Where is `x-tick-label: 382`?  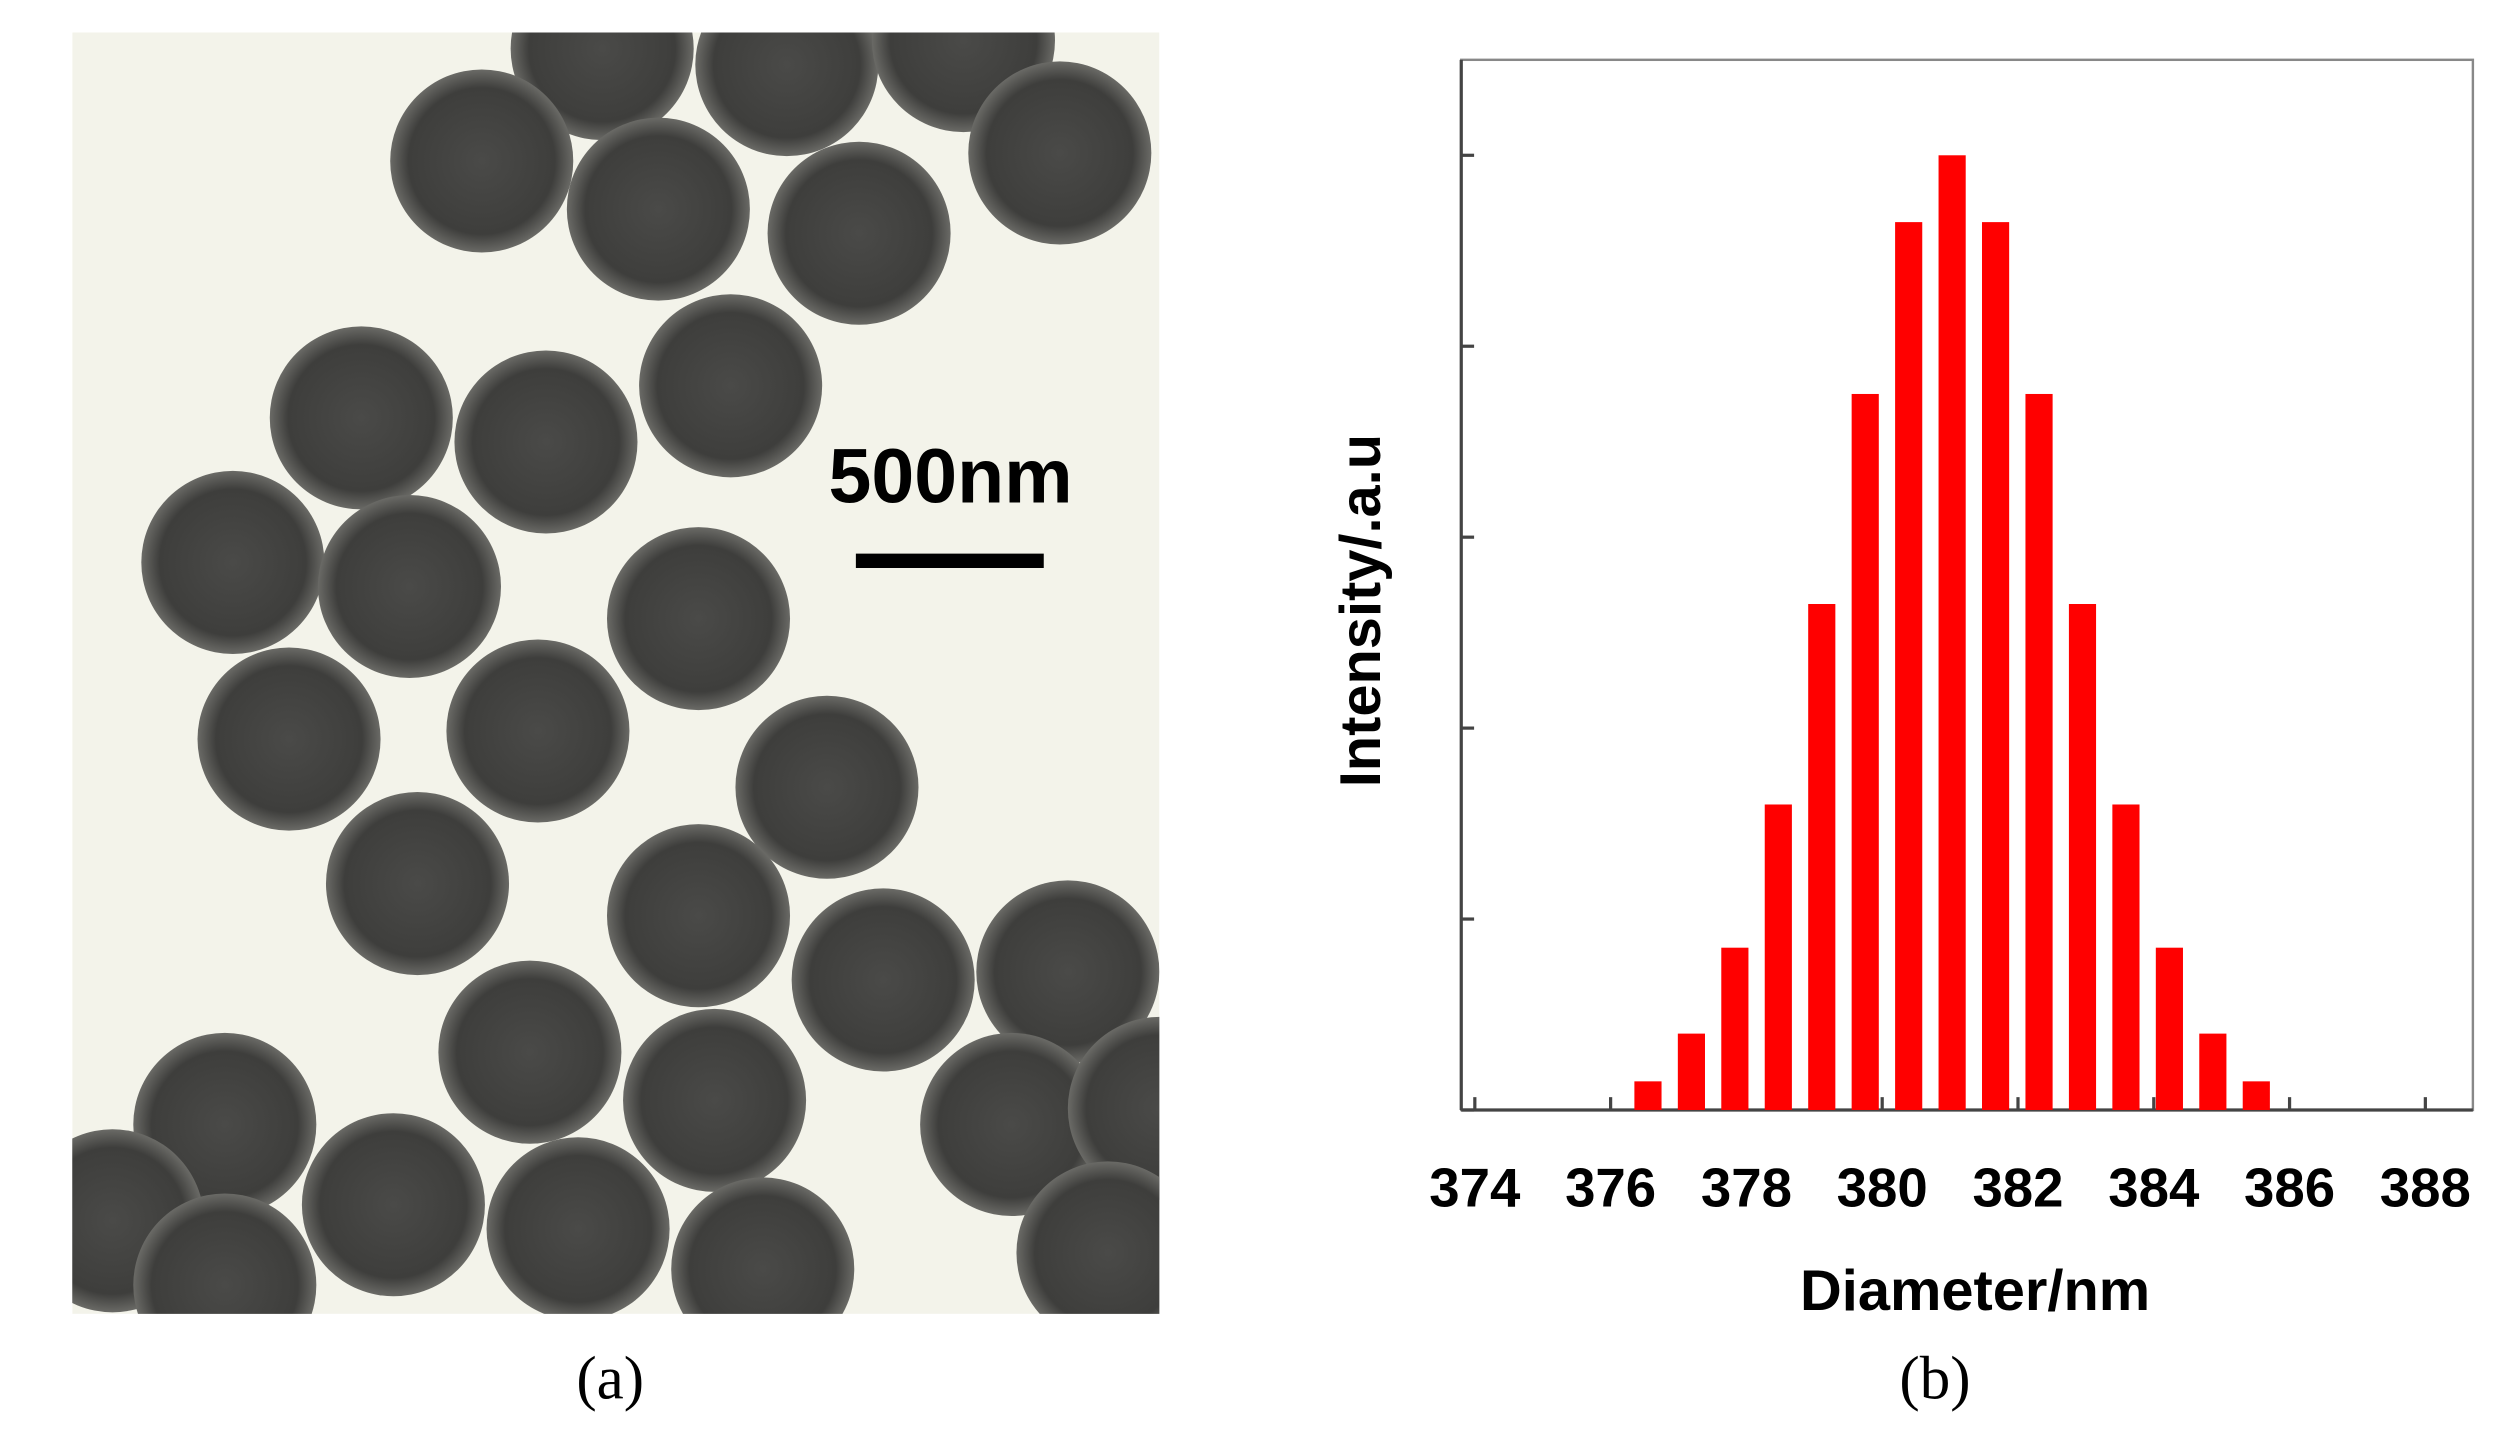
x-tick-label: 382 is located at coordinates (2017, 1187).